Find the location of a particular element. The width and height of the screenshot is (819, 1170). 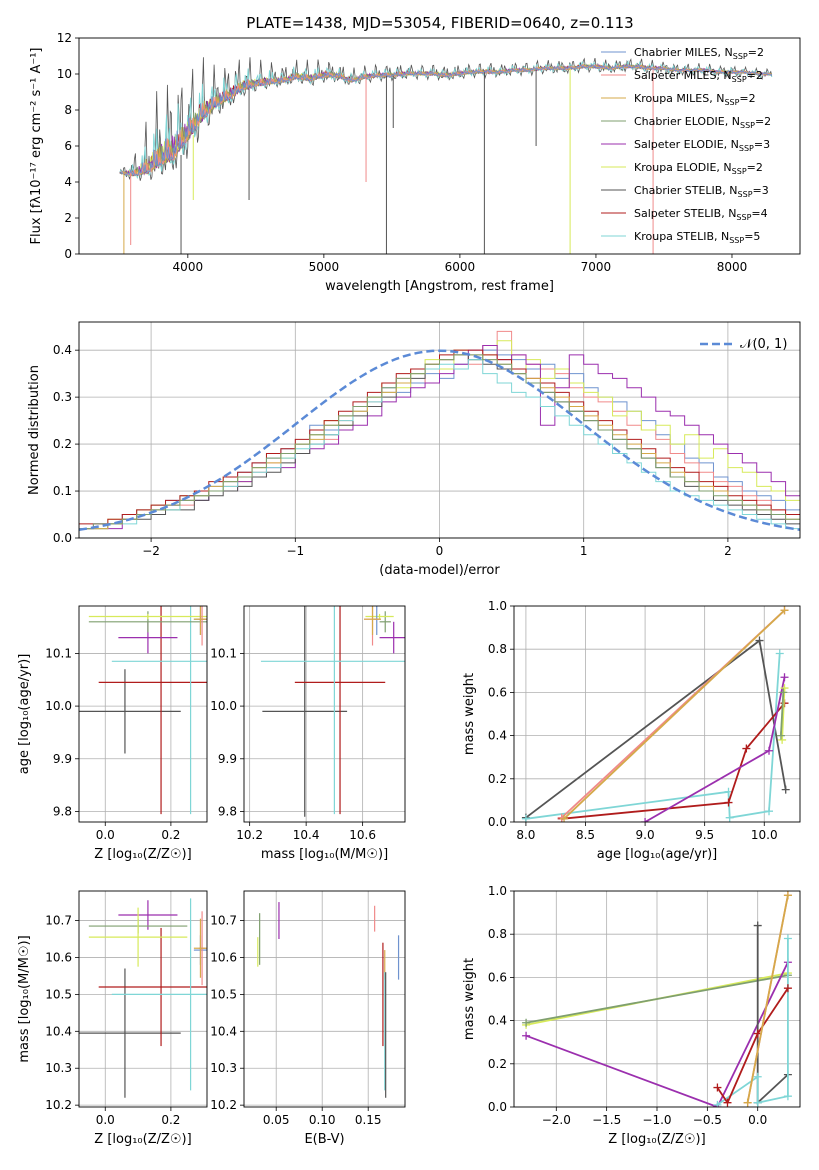

legend-label: Salpeter STELIB, NSSP=4 is located at coordinates (701, 214).